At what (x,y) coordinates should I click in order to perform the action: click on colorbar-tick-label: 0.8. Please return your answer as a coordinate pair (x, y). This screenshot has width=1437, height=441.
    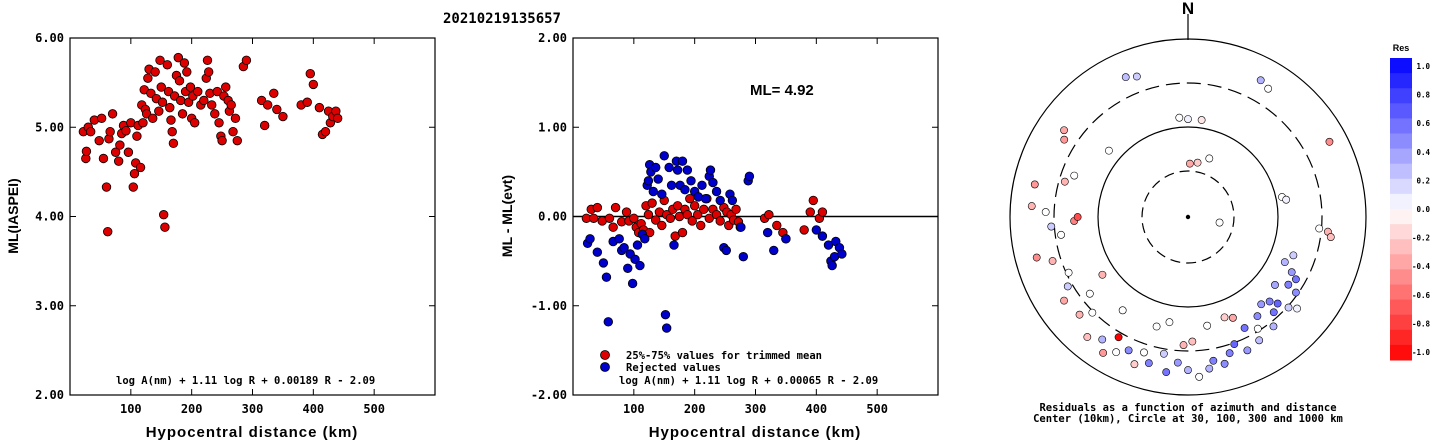
    Looking at the image, I should click on (1423, 95).